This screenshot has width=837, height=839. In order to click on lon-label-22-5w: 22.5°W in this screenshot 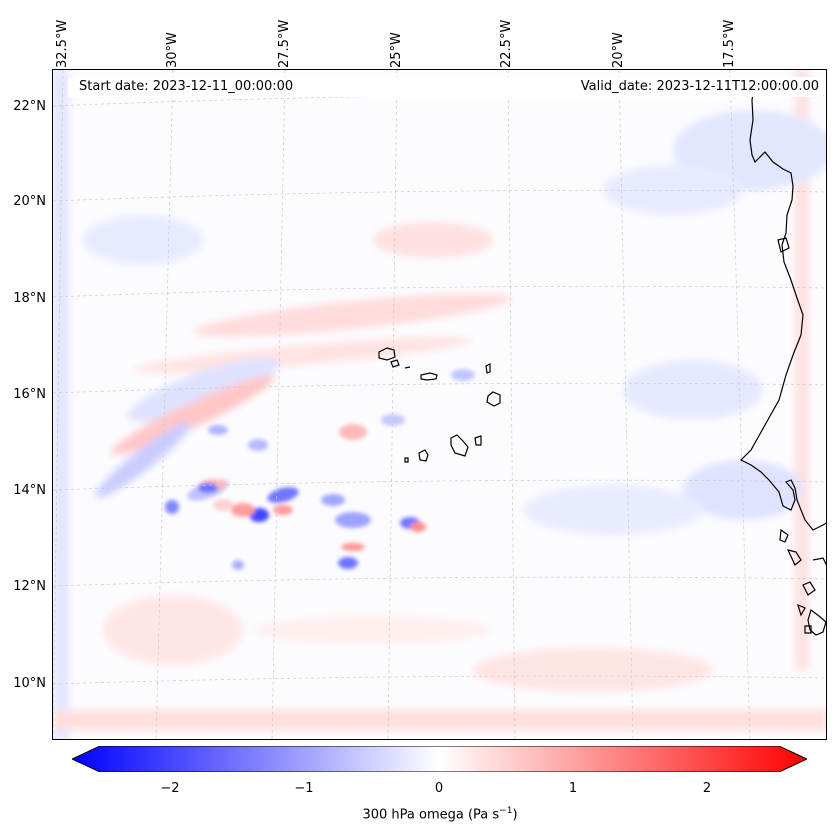, I will do `click(506, 43)`.